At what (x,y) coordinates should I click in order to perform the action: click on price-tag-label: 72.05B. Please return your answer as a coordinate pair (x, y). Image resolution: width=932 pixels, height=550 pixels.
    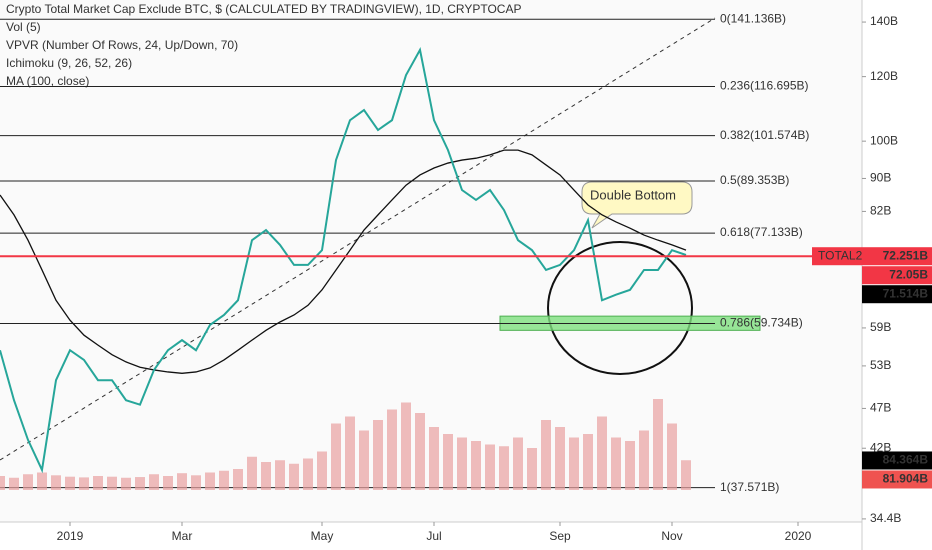
    Looking at the image, I should click on (908, 274).